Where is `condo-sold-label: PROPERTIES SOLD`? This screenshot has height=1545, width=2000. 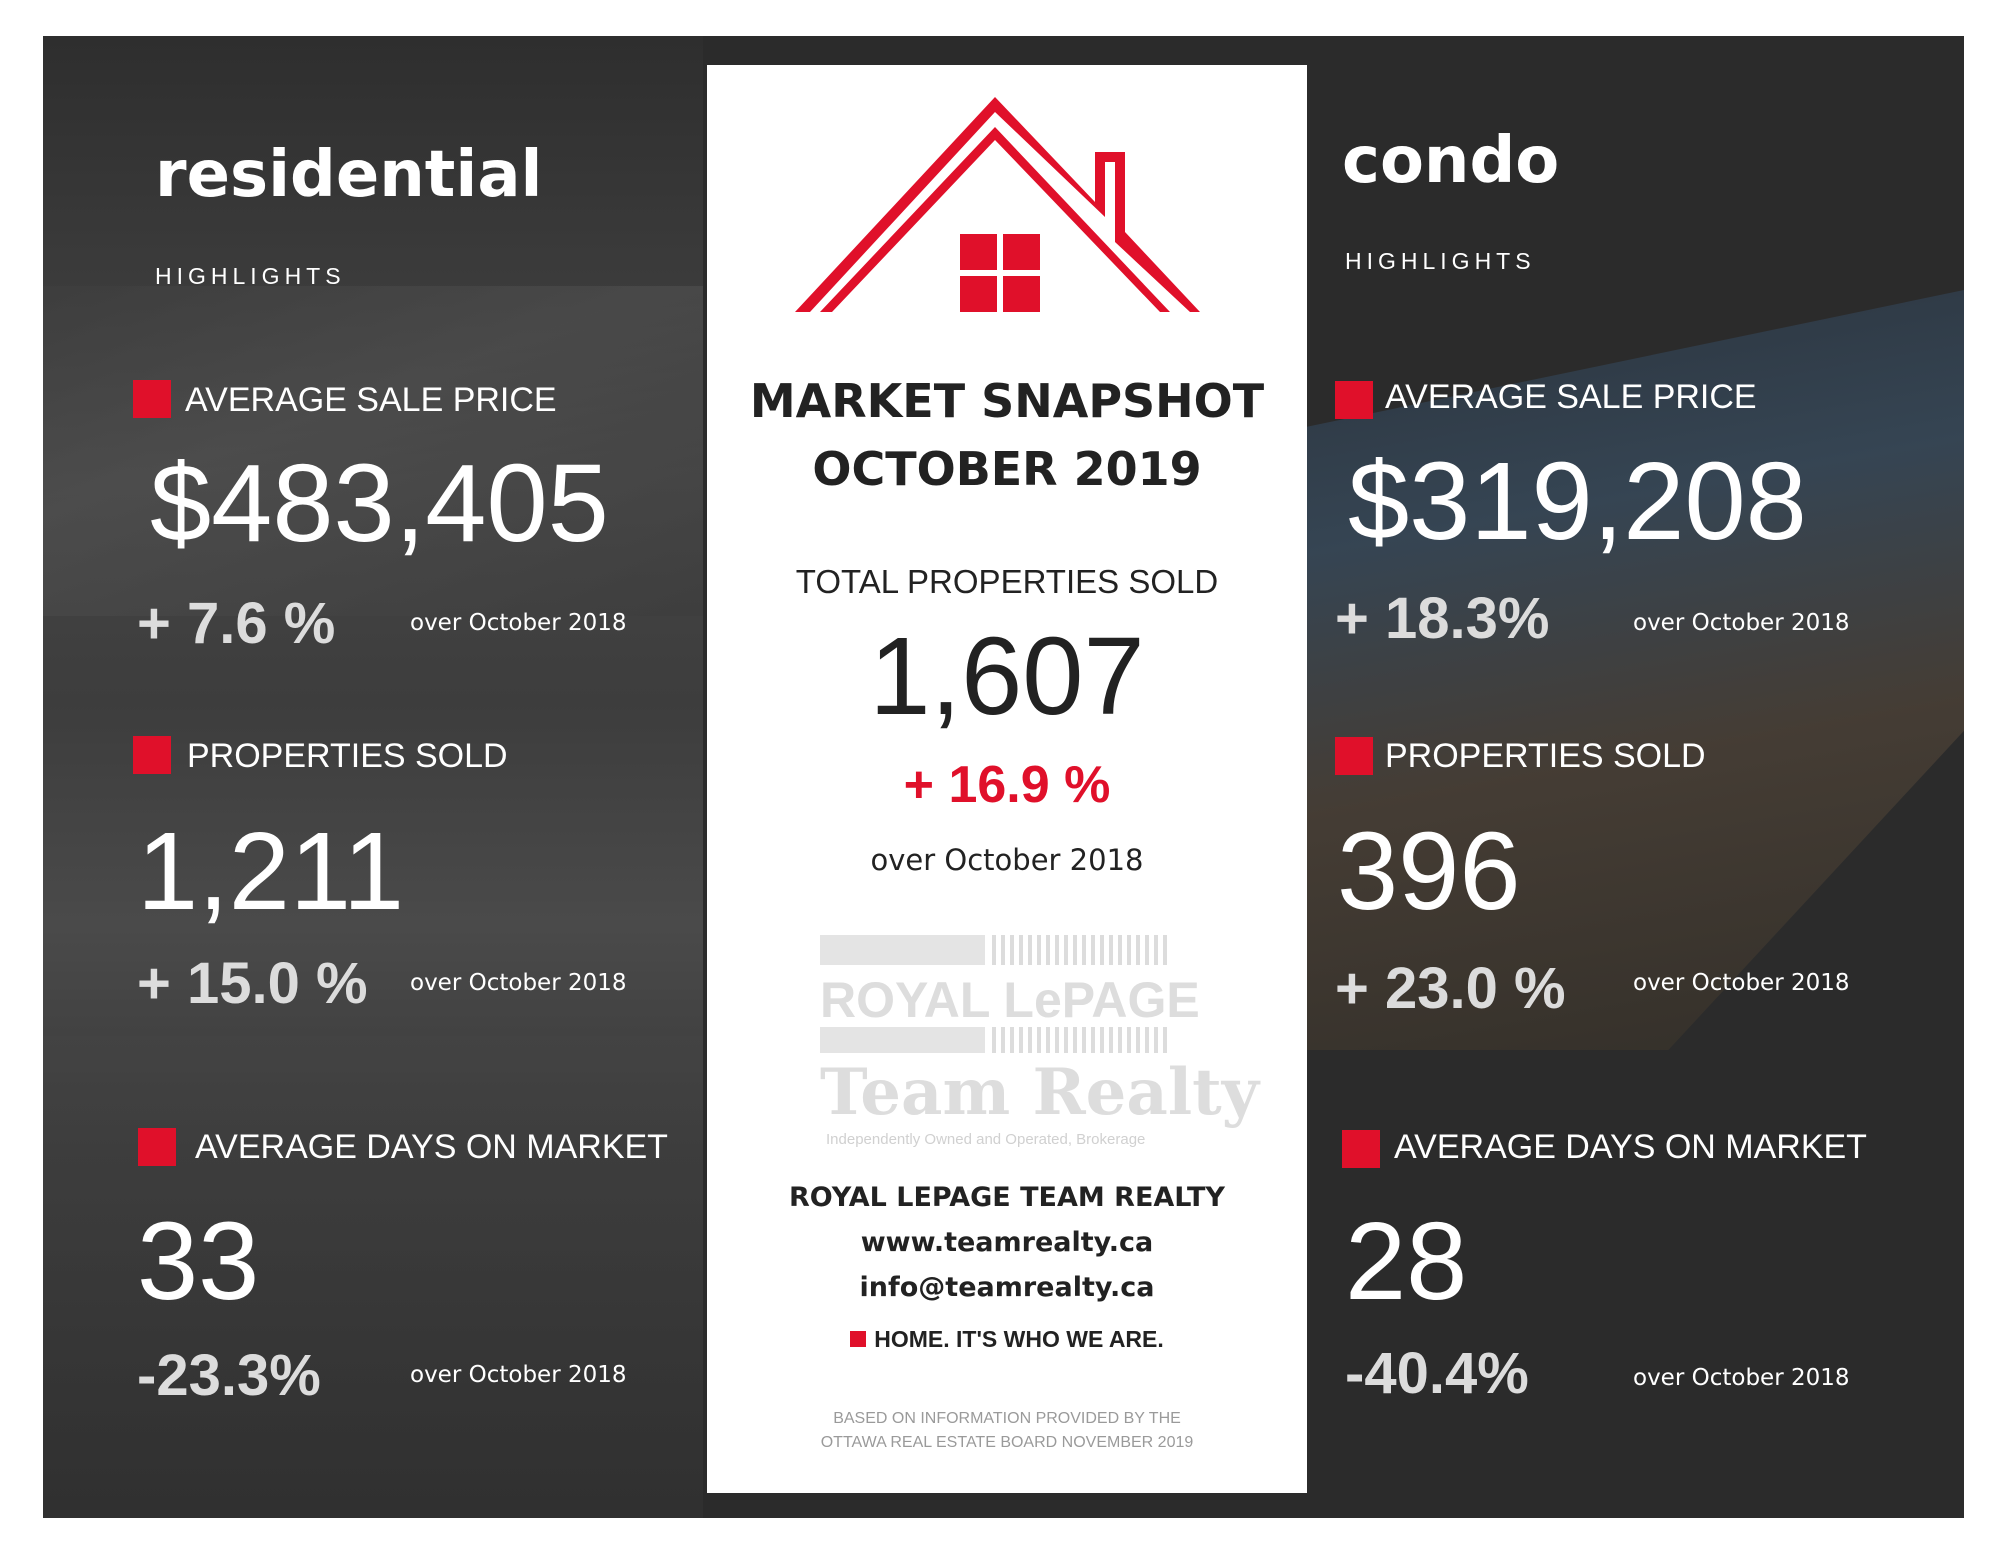
condo-sold-label: PROPERTIES SOLD is located at coordinates (1545, 756).